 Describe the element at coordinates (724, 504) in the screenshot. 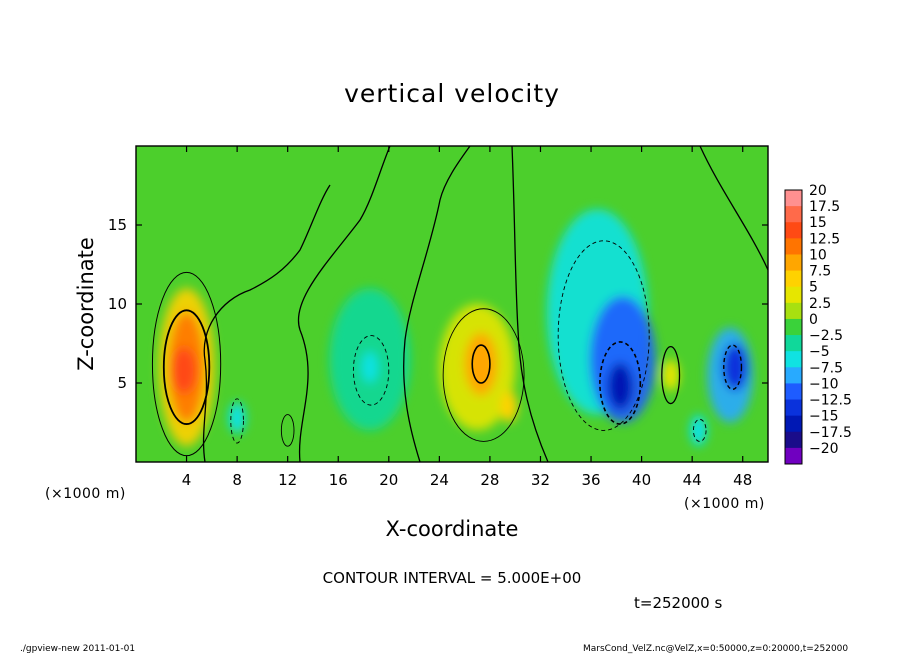

I see `x-unit-right: (×1000 m)` at that location.